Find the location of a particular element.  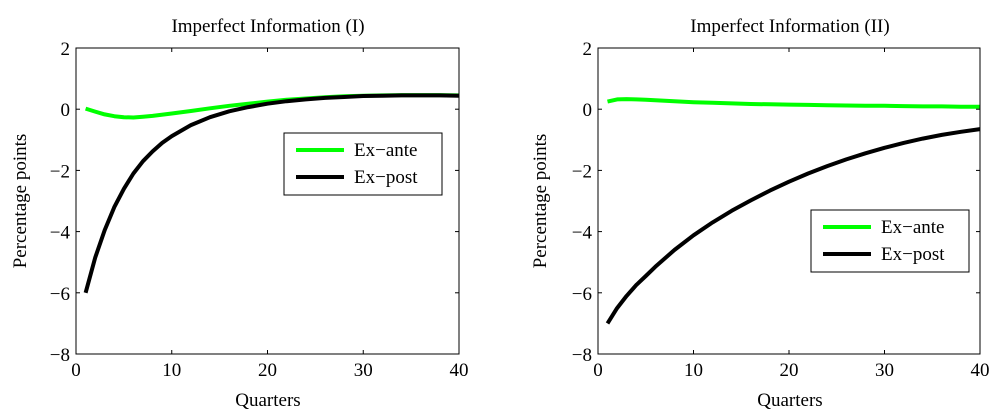

chart-title: Imperfect Information (I) is located at coordinates (267, 26).